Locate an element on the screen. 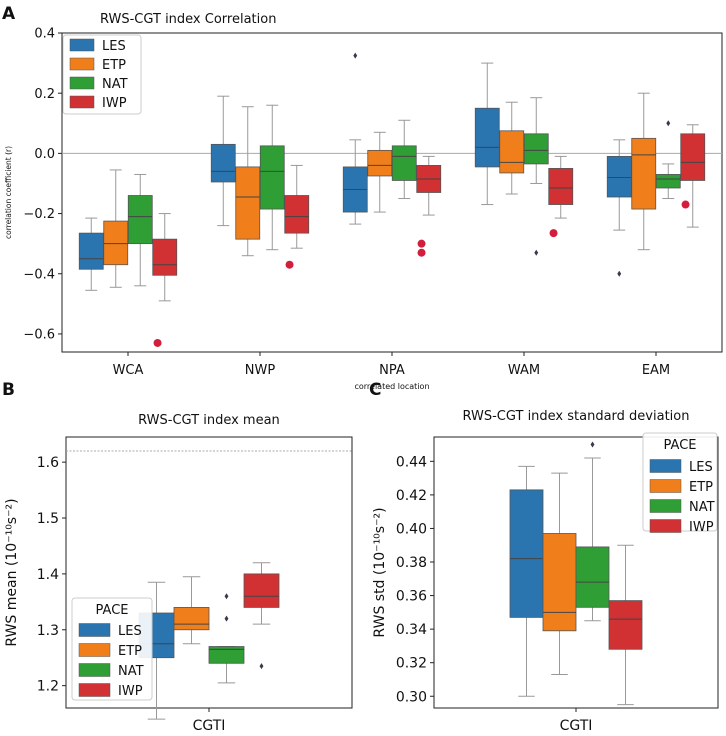  box-iwp-eam is located at coordinates (693, 176).